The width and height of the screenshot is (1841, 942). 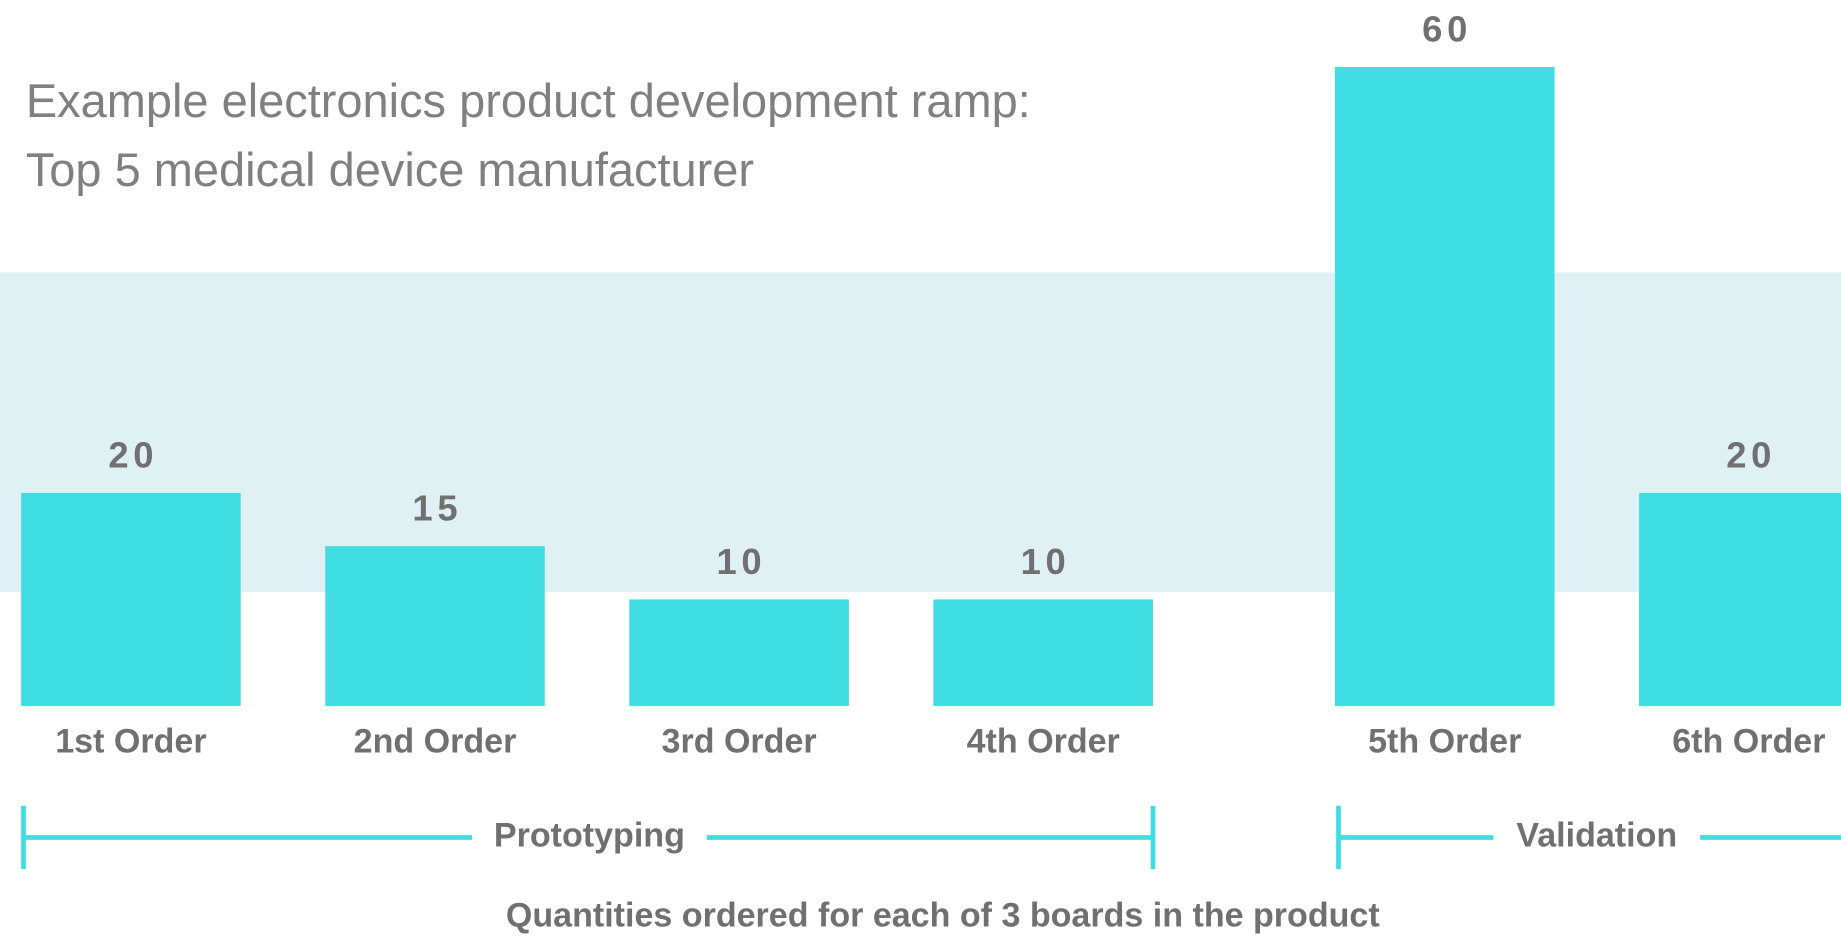 What do you see at coordinates (589, 835) in the screenshot?
I see `group-label: Prototyping` at bounding box center [589, 835].